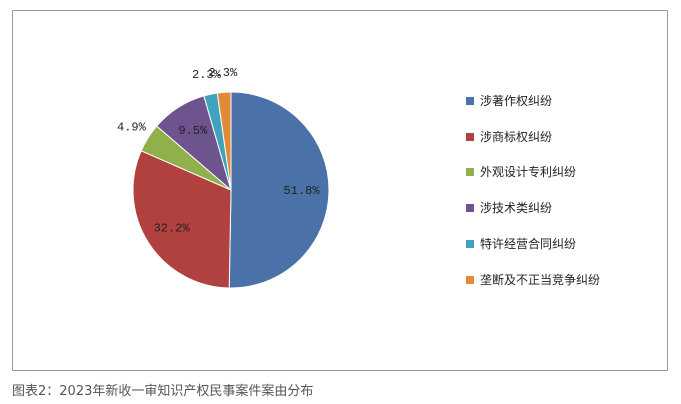 The height and width of the screenshot is (404, 681). I want to click on data-label: 4.9%, so click(132, 128).